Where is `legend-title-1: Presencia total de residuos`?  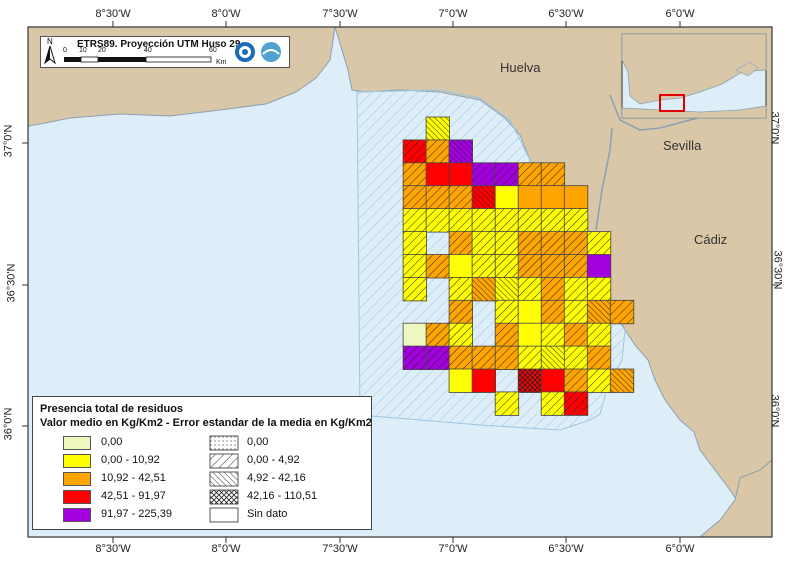 legend-title-1: Presencia total de residuos is located at coordinates (112, 409).